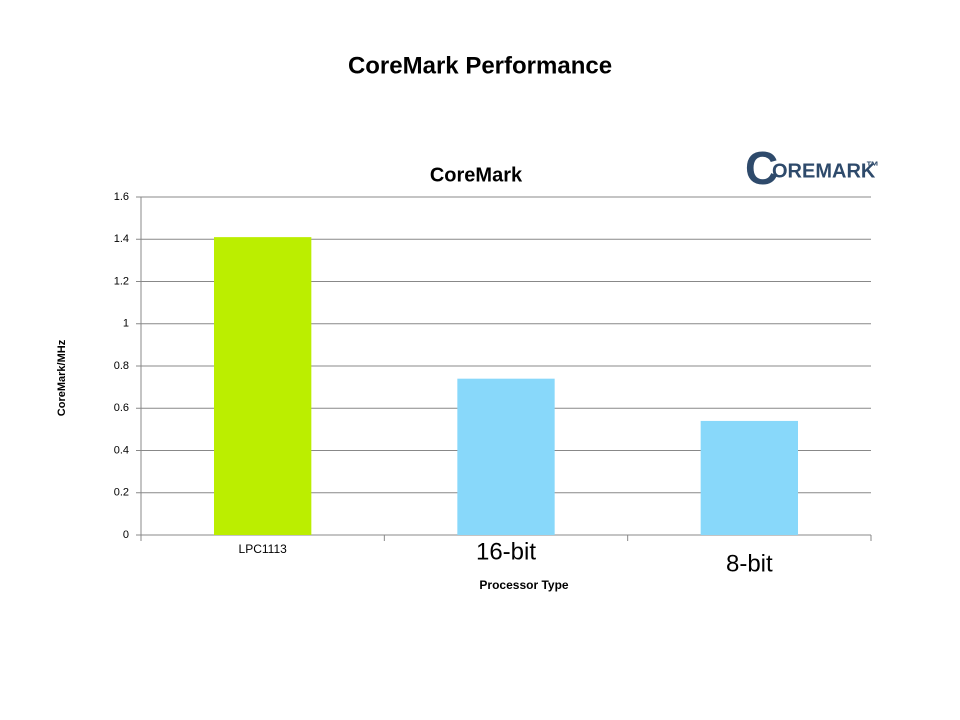 This screenshot has height=720, width=960. Describe the element at coordinates (476, 175) in the screenshot. I see `chart-title: CoreMark` at that location.